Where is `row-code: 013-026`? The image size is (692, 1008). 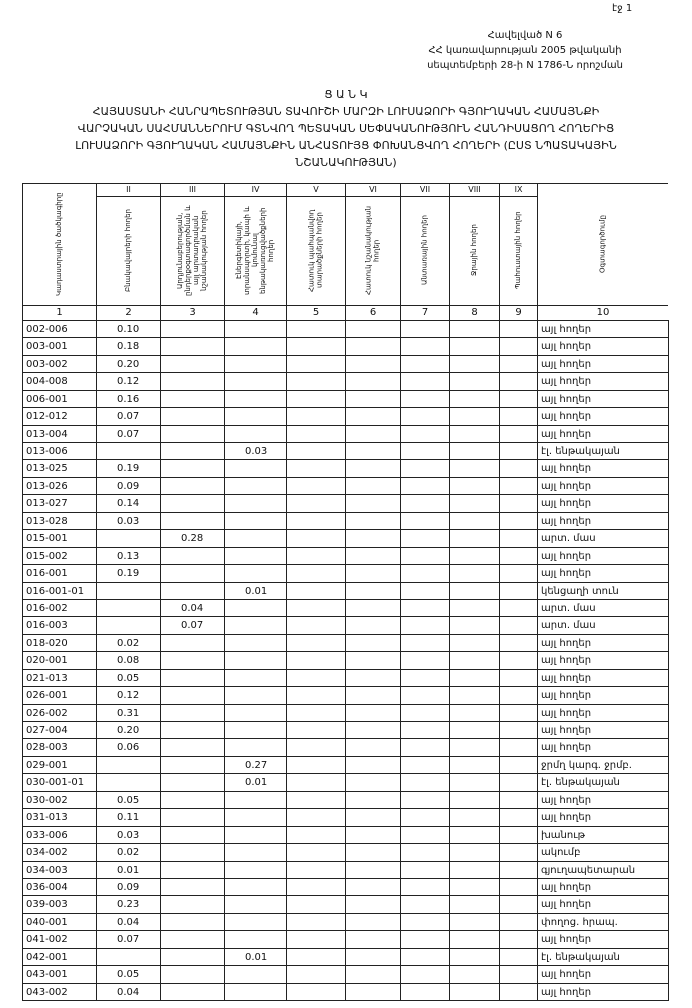 row-code: 013-026 is located at coordinates (59, 486).